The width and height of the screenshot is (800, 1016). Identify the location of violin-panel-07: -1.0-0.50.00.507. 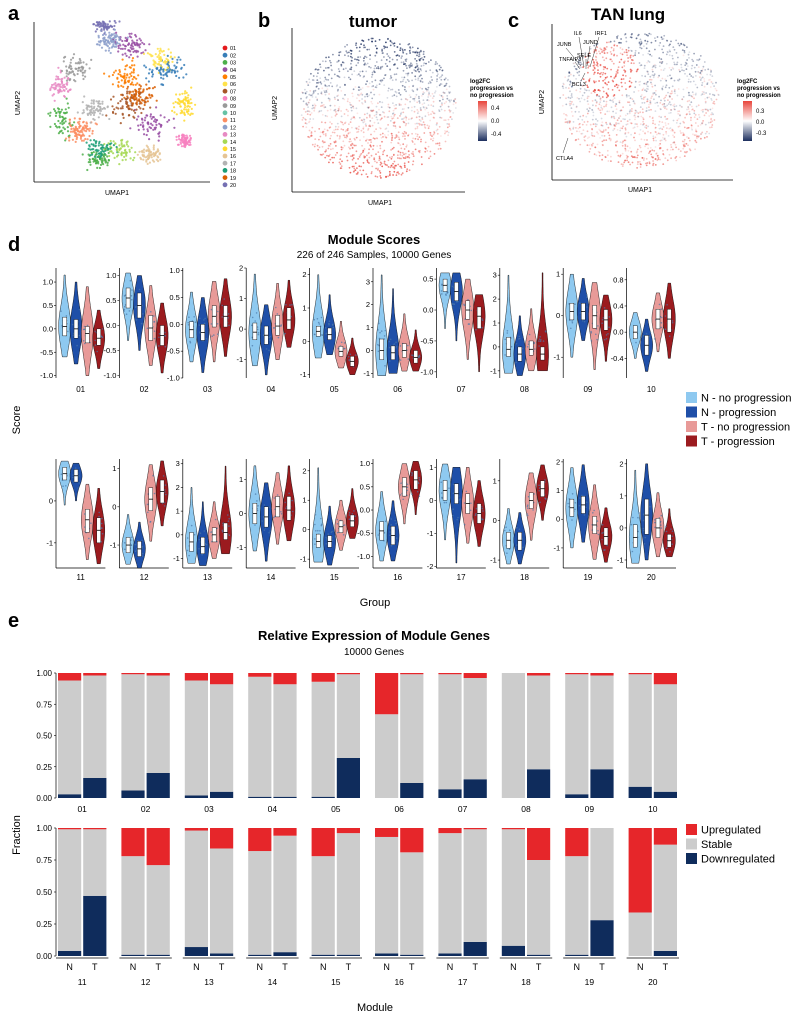
(453, 331).